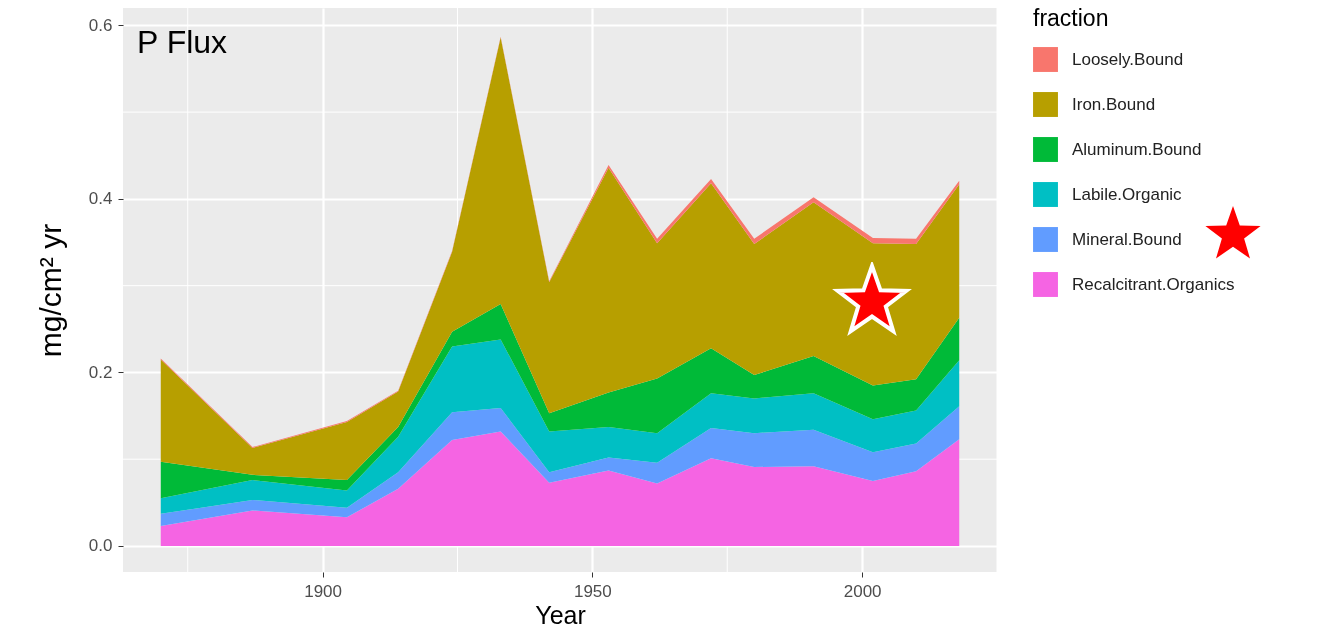  I want to click on x-tick-label: 2000, so click(862, 591).